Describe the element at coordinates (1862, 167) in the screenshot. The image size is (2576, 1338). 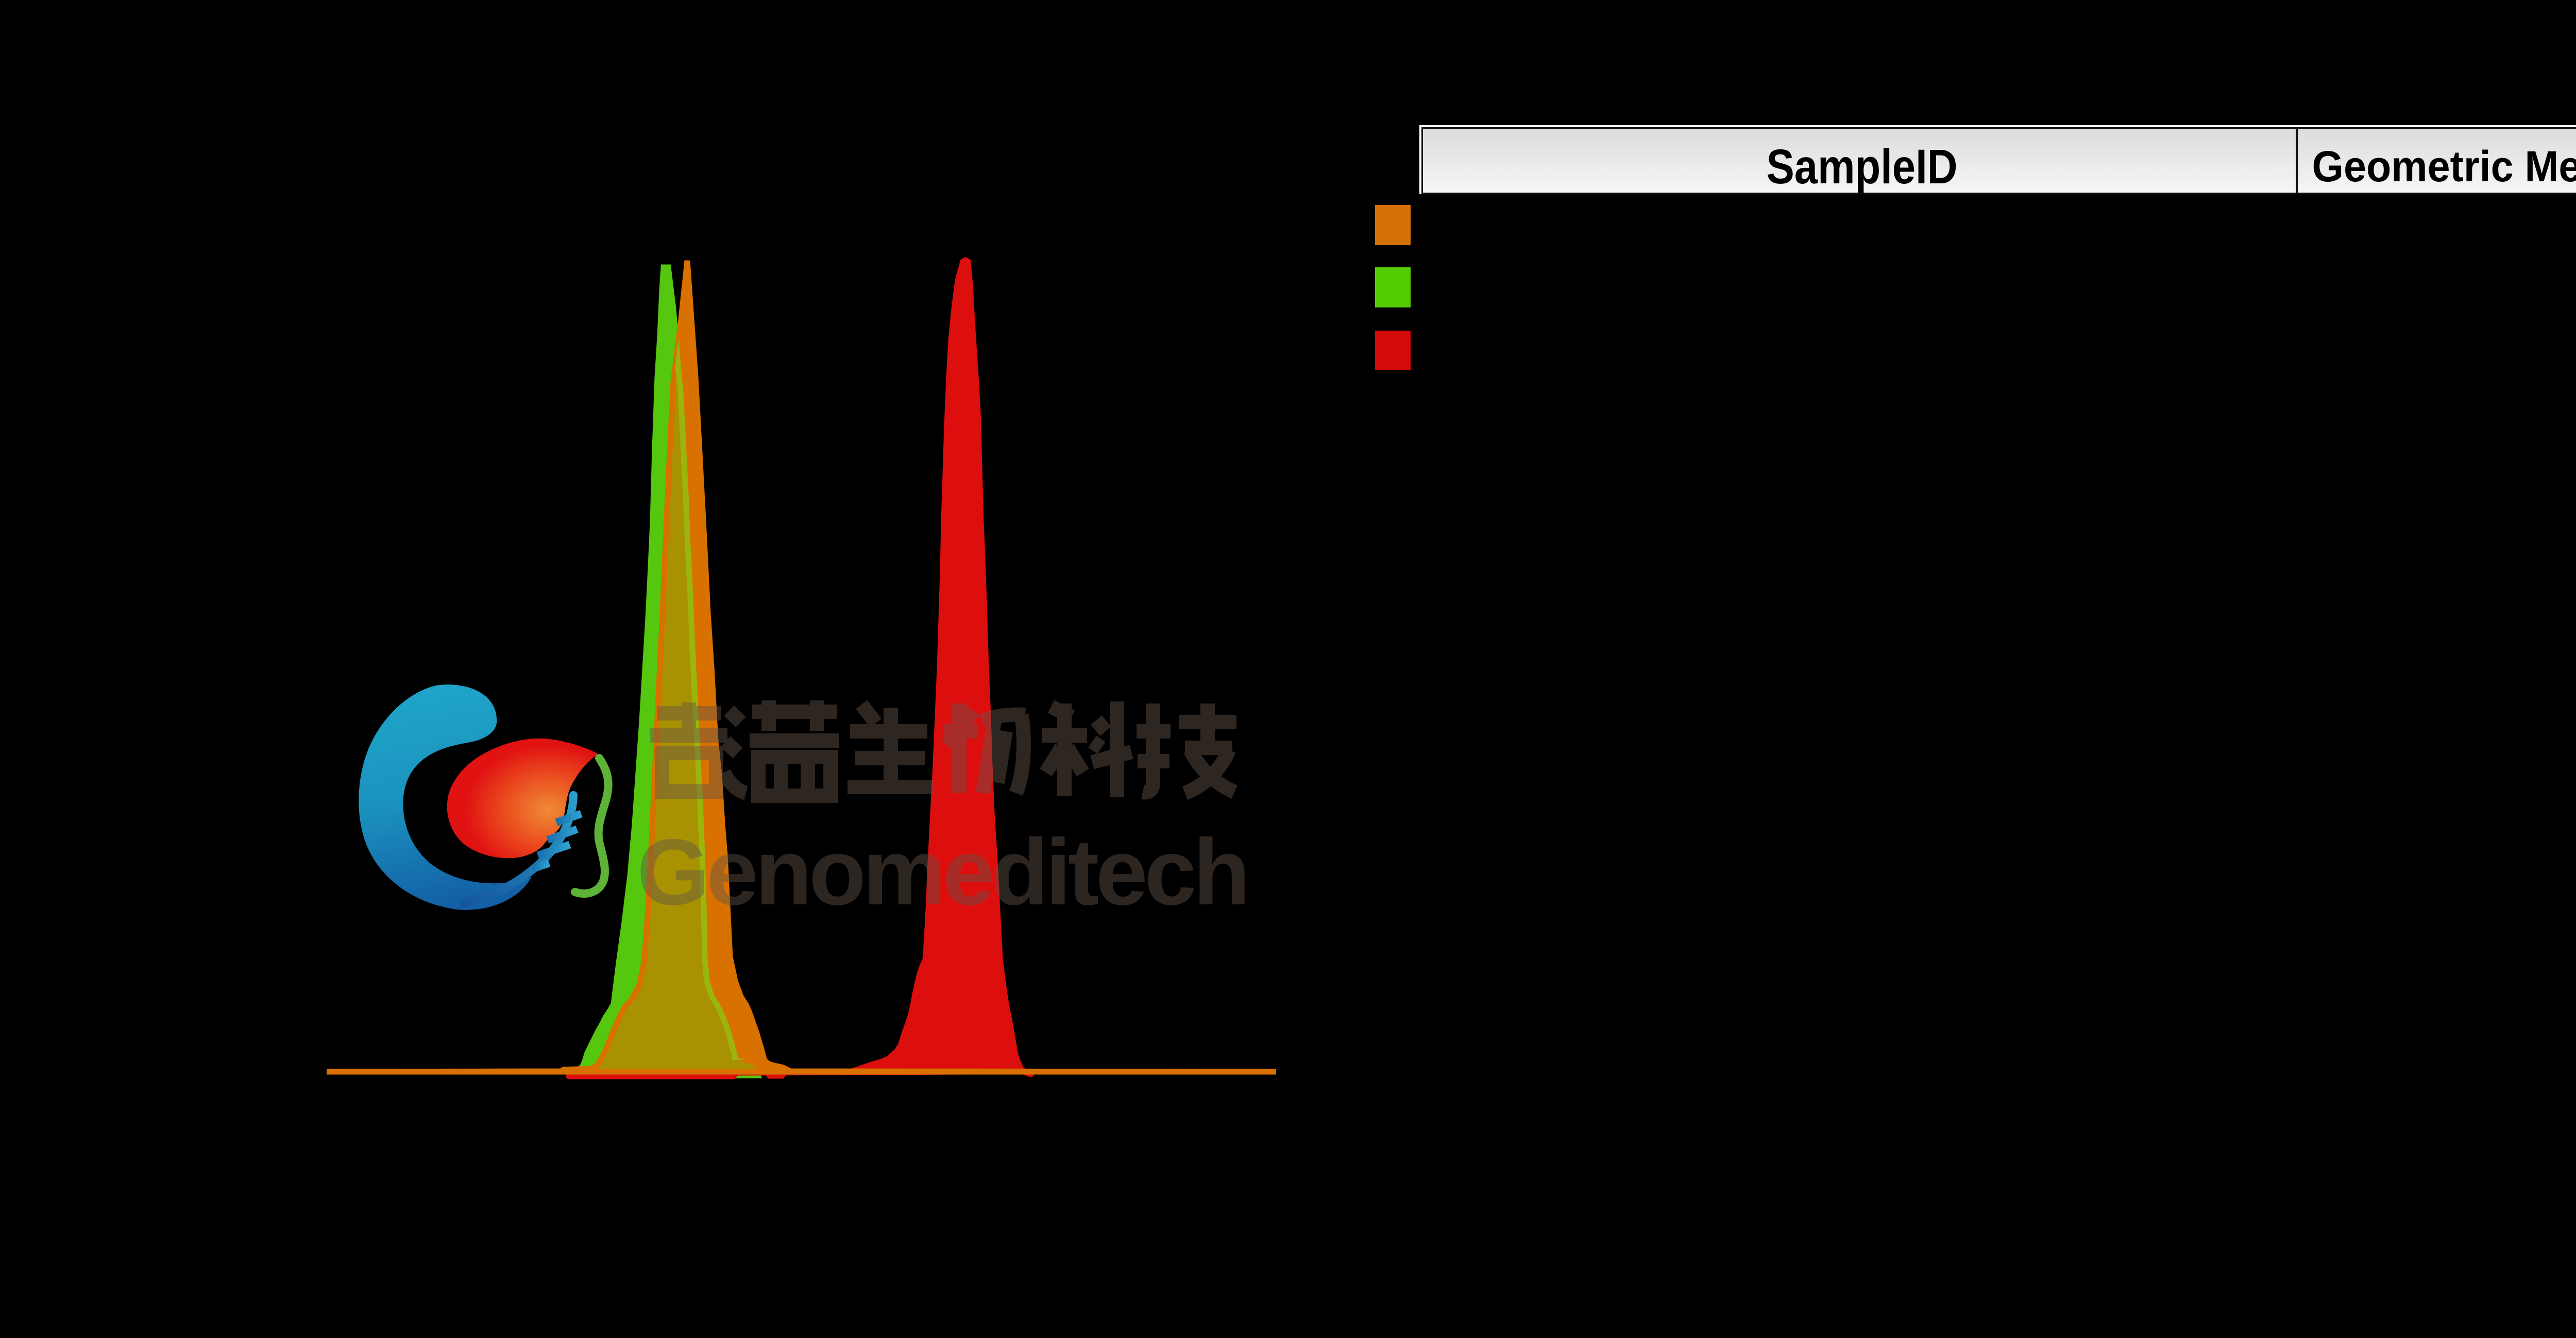
I see `svg-text: SampleID` at that location.